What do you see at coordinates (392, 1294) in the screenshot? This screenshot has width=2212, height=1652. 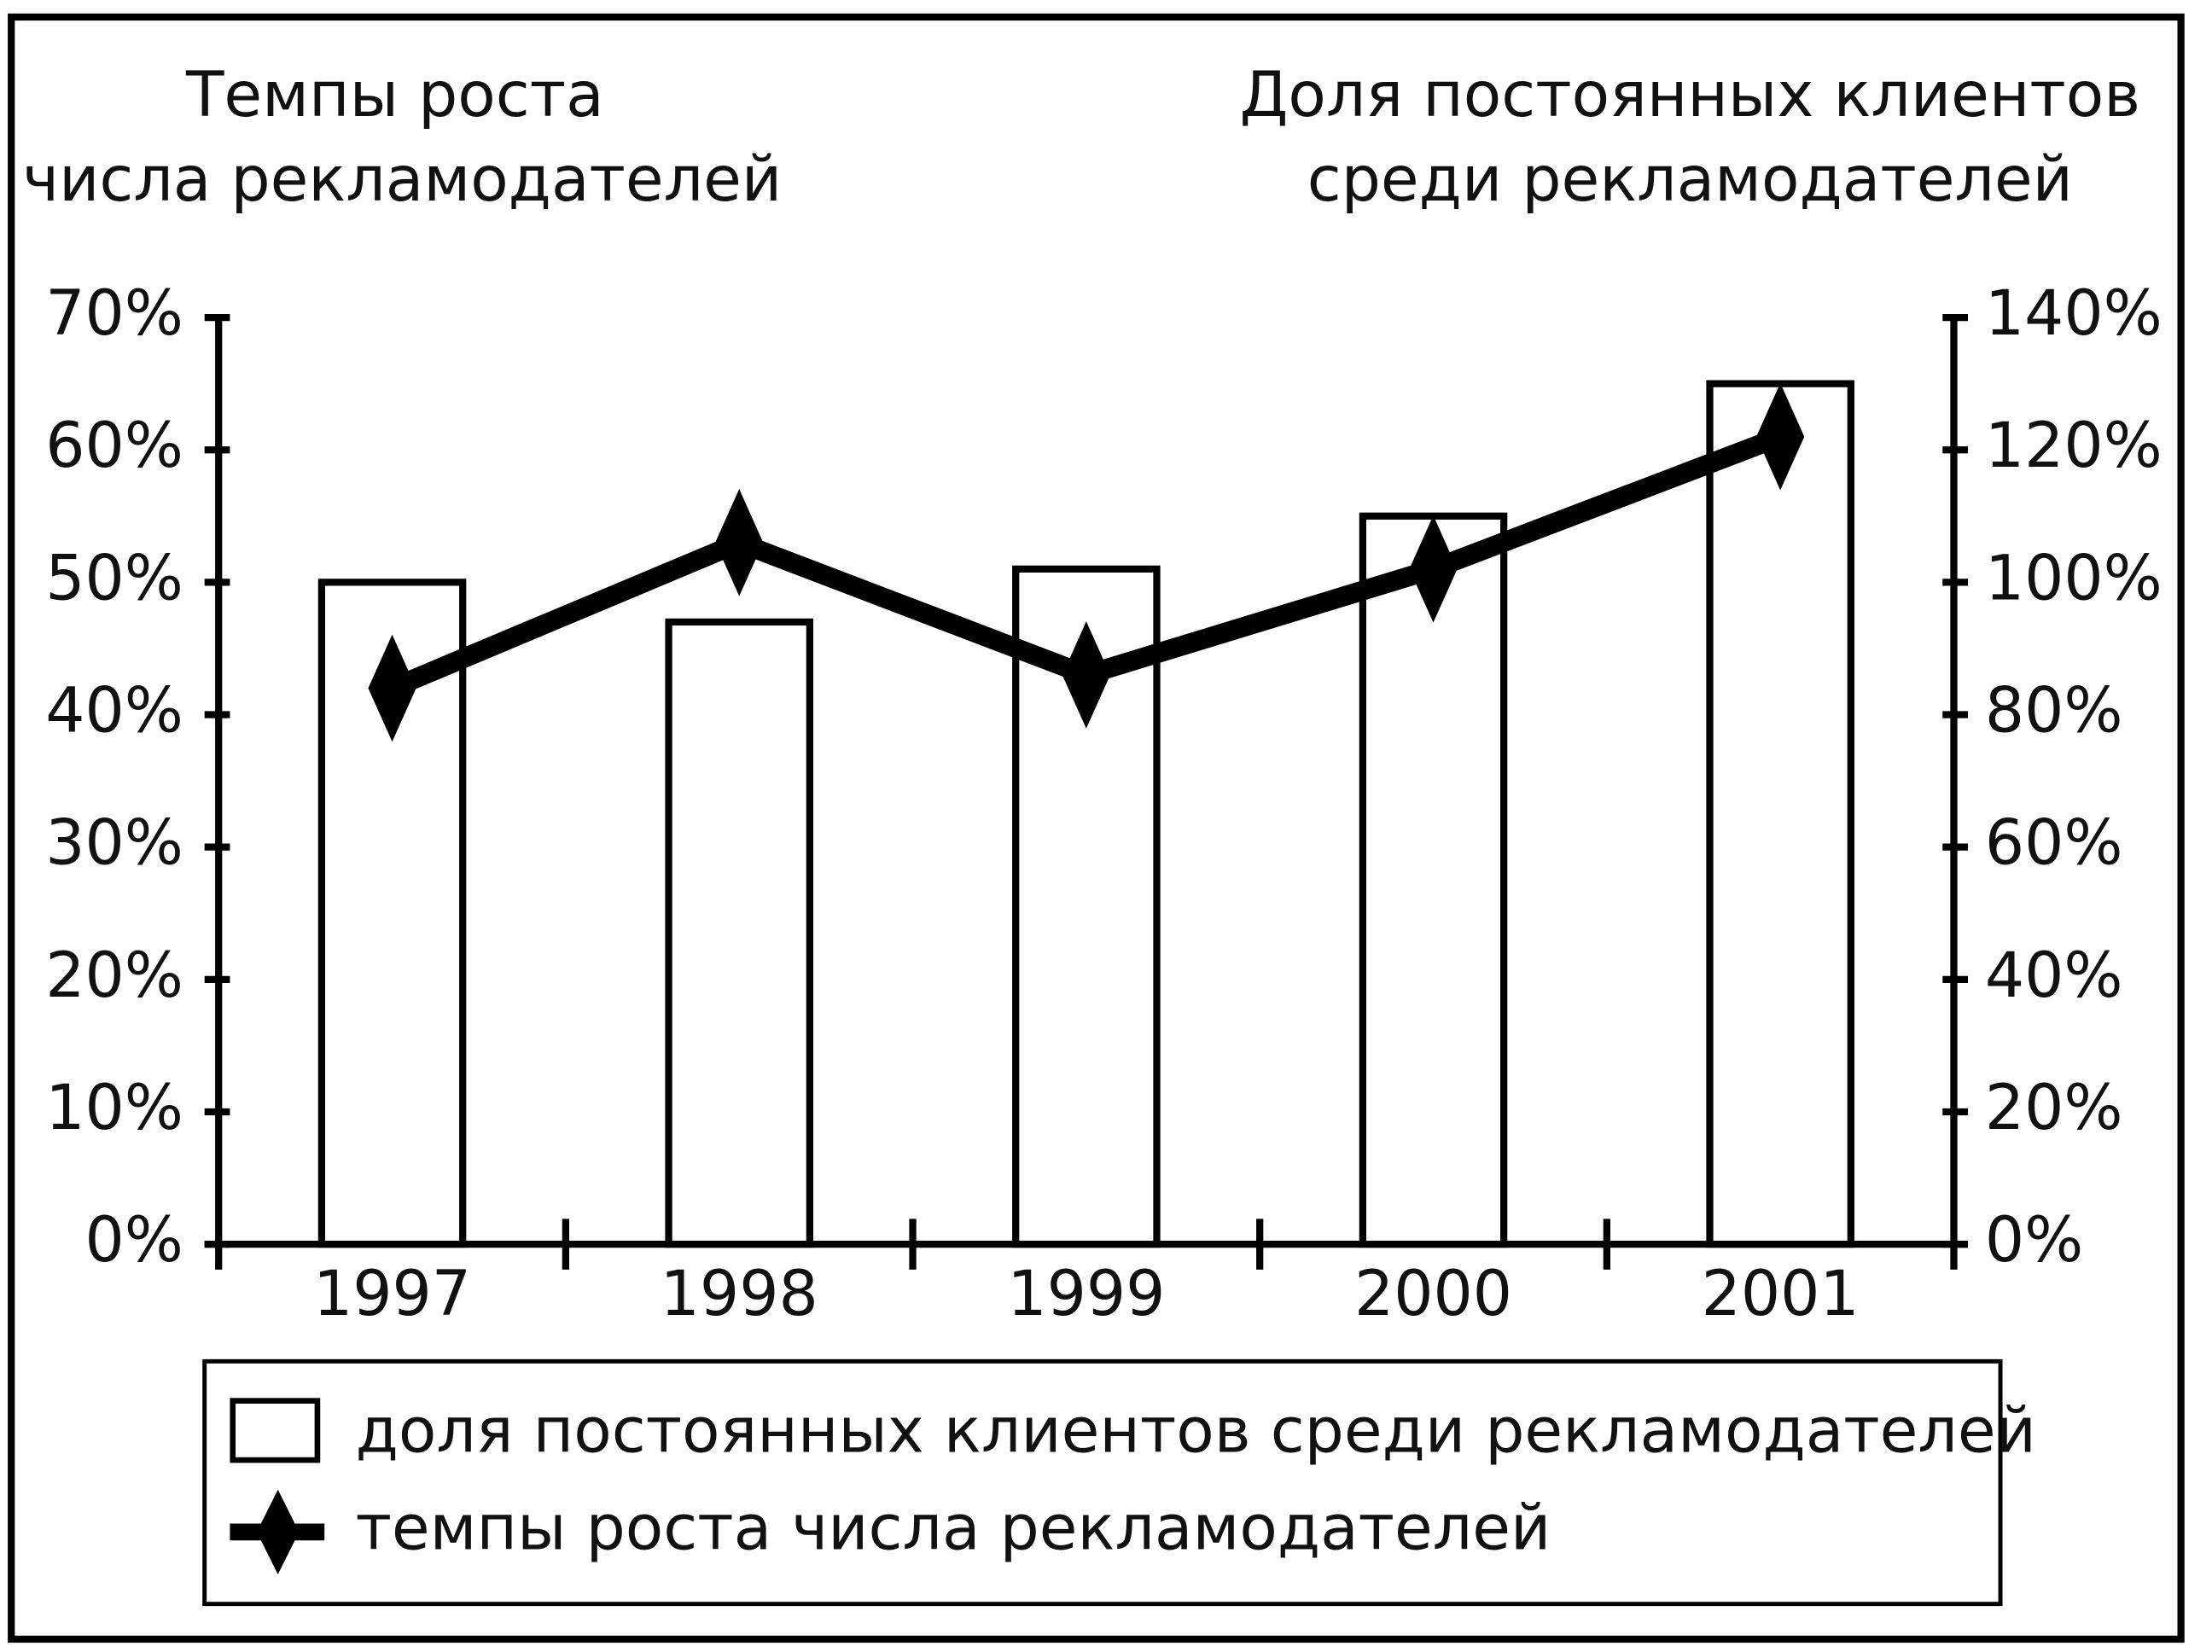 I see `x-tick-label: 1997` at bounding box center [392, 1294].